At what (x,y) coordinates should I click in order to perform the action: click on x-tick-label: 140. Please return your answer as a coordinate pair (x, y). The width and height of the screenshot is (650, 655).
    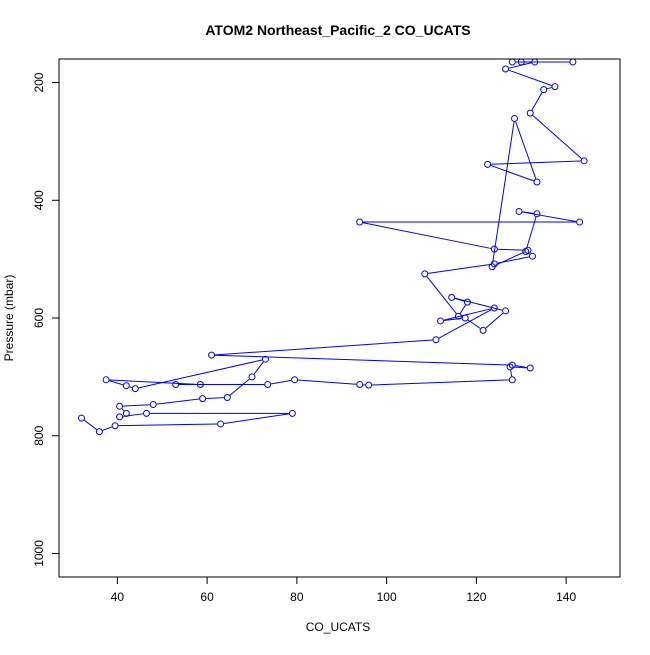
    Looking at the image, I should click on (566, 597).